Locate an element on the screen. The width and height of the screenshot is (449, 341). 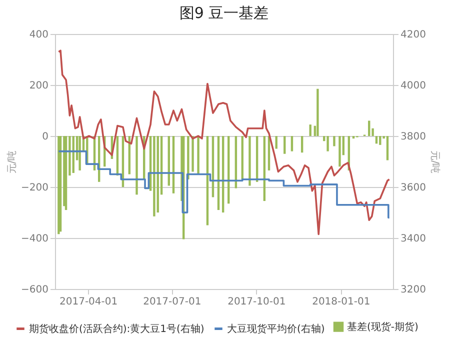
y-tick-label: 200 is located at coordinates (38, 86).